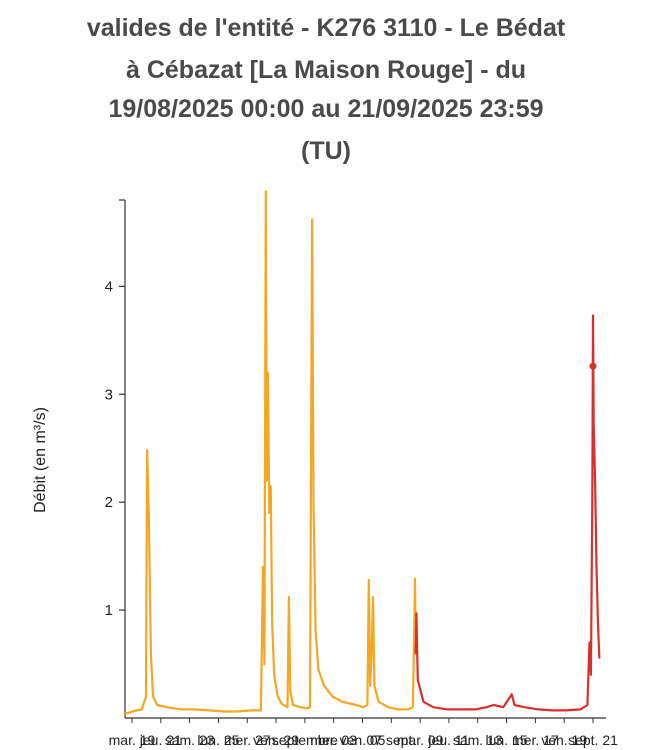  I want to click on x-tick-label: sam. 13, so click(478, 740).